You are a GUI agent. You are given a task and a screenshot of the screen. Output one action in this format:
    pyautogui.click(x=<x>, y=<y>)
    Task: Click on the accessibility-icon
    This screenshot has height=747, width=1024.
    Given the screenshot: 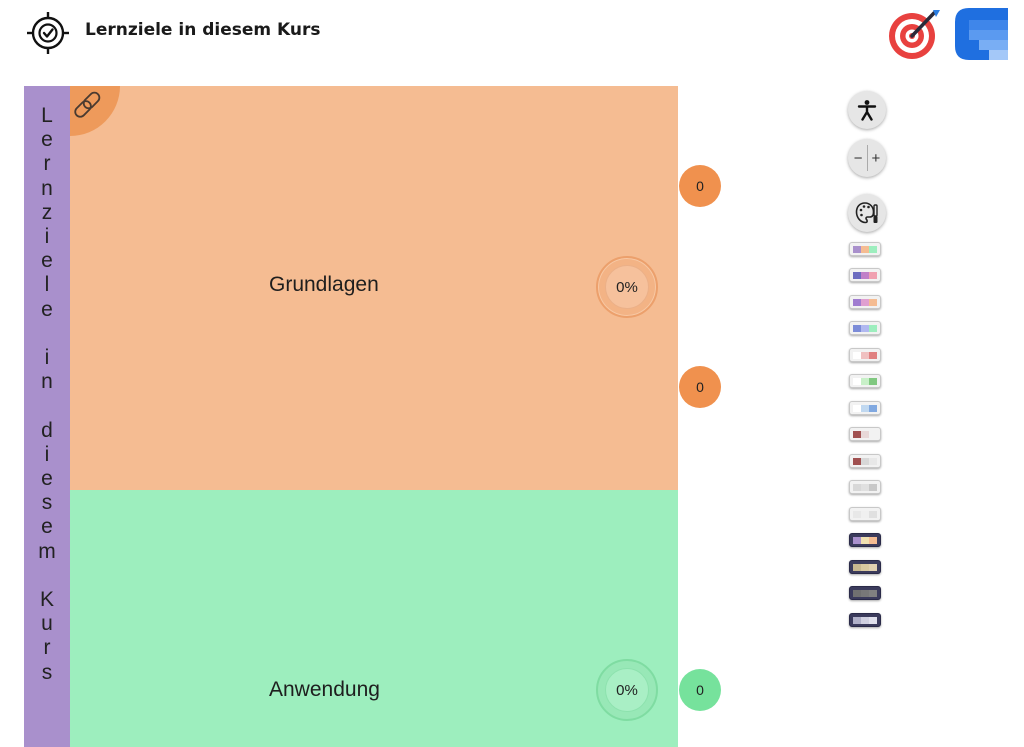 What is the action you would take?
    pyautogui.click(x=867, y=110)
    